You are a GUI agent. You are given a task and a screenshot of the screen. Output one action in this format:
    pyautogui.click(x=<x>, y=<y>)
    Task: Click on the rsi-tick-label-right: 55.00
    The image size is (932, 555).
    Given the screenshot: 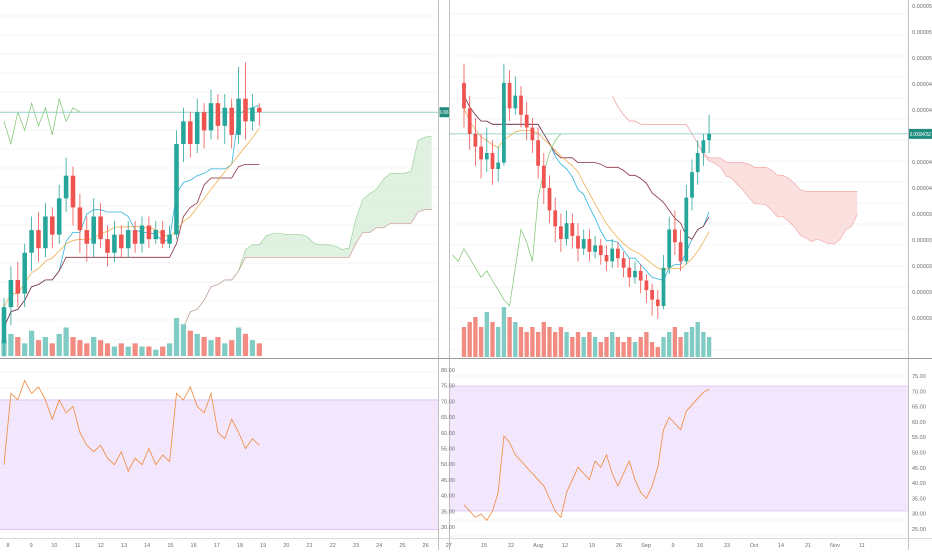 What is the action you would take?
    pyautogui.click(x=919, y=438)
    